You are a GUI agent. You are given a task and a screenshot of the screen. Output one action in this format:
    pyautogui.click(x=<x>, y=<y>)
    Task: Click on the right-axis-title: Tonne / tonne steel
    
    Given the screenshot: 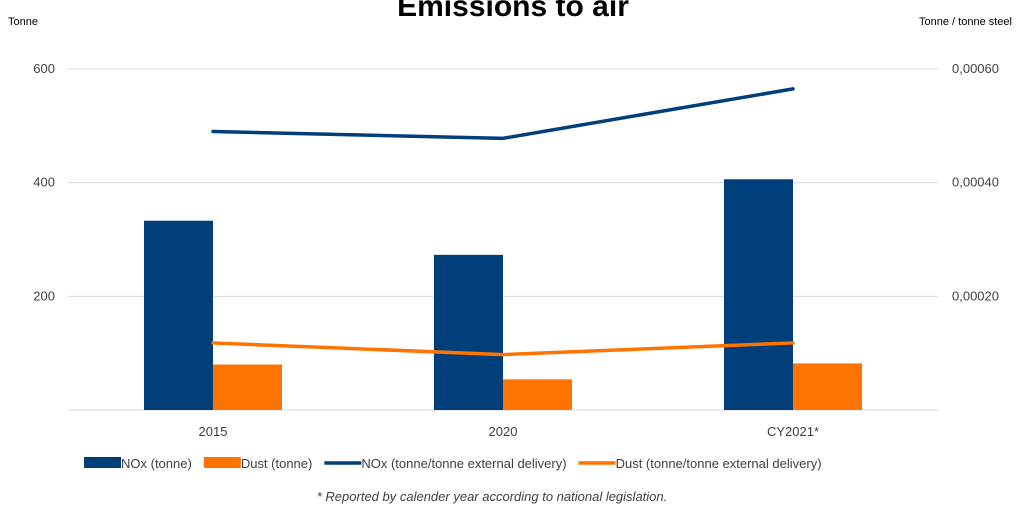 What is the action you would take?
    pyautogui.click(x=965, y=22)
    